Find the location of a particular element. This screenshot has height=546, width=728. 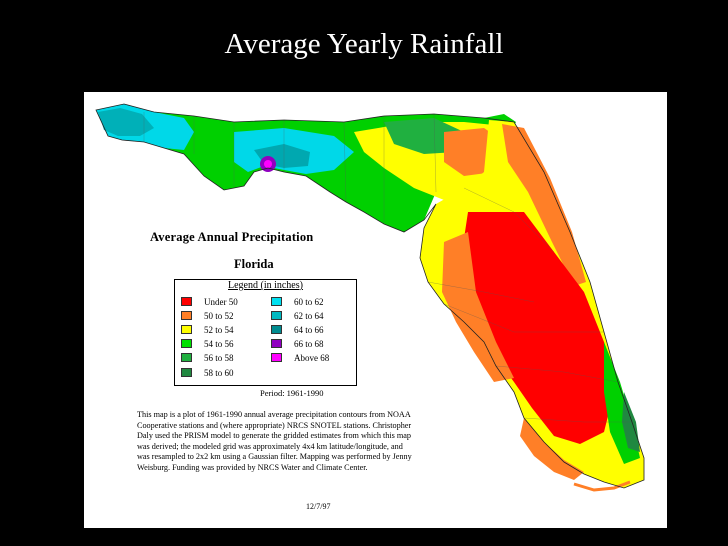

east-coast-orange is located at coordinates (544, 205).